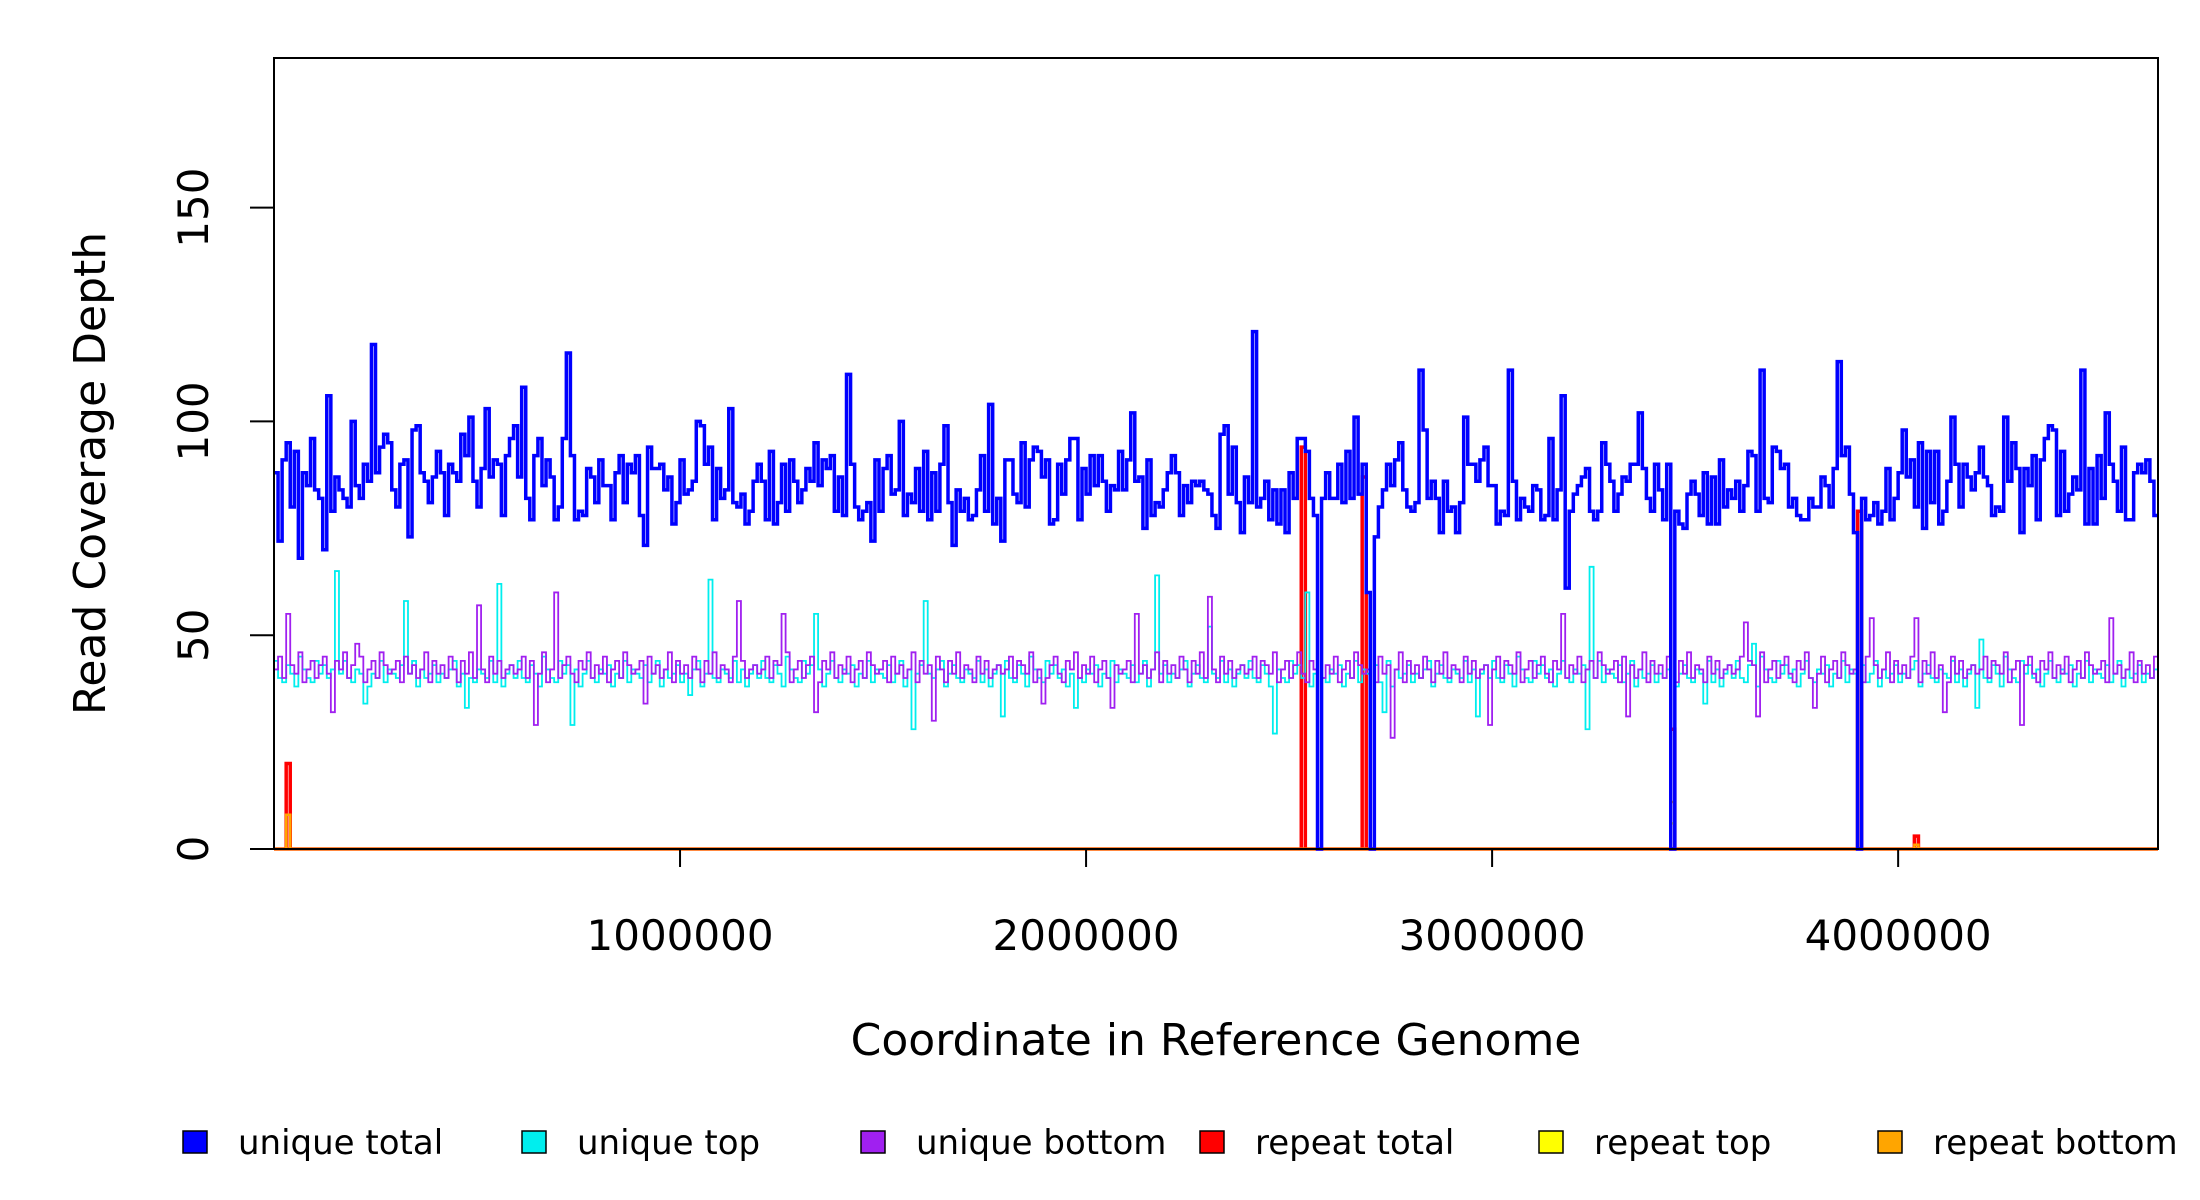 The width and height of the screenshot is (2200, 1200). Describe the element at coordinates (1898, 935) in the screenshot. I see `x-tick-label: 4000000` at that location.